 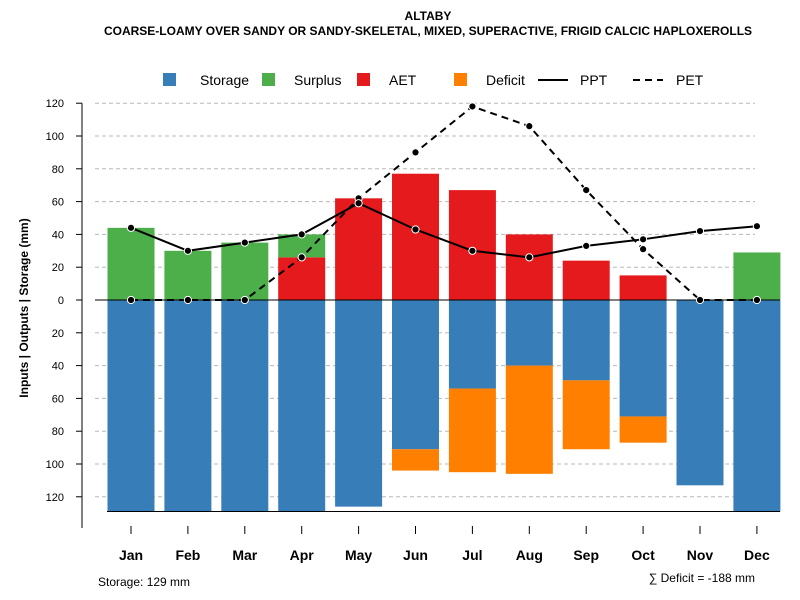 I want to click on x-tick-label-aug: Aug, so click(x=529, y=555).